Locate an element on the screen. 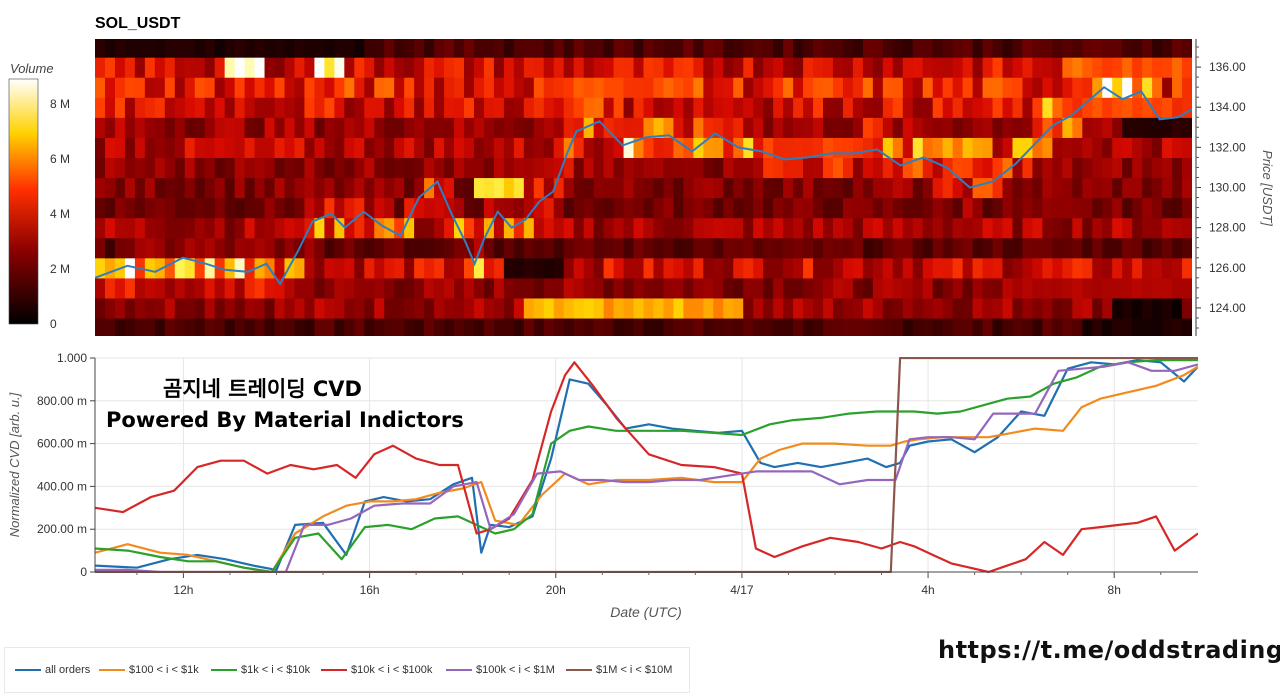 The height and width of the screenshot is (698, 1280). legend-item: $1k < i < $10k is located at coordinates (260, 670).